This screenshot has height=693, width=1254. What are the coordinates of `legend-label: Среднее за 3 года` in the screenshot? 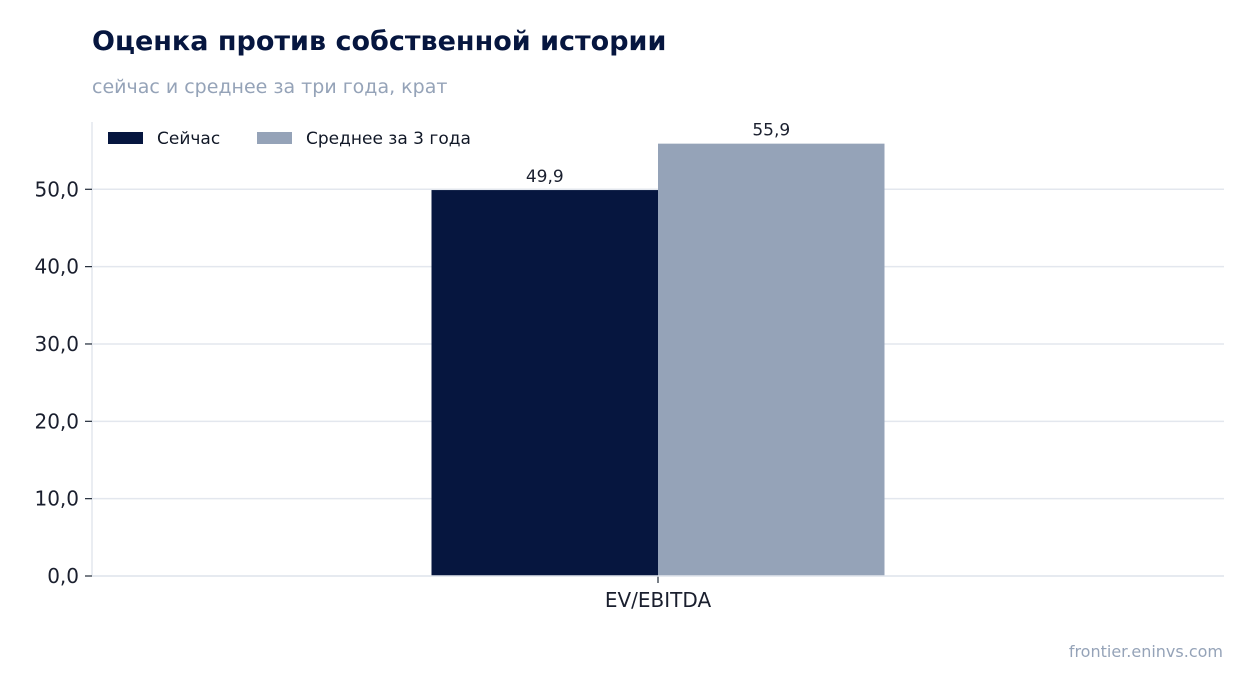 It's located at (388, 139).